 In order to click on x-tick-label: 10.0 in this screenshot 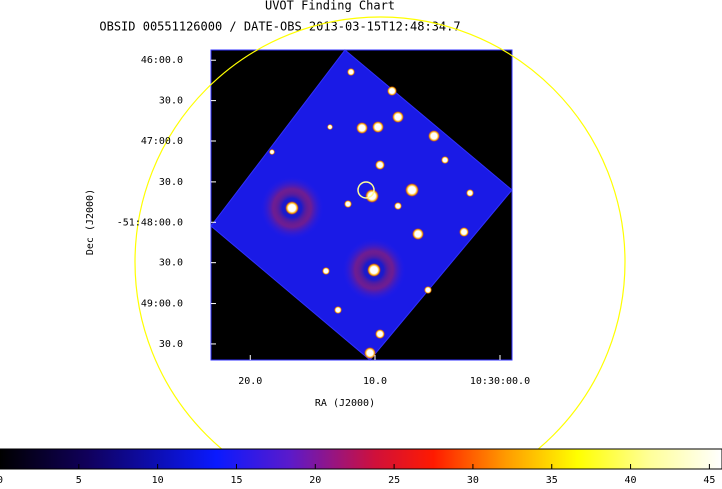, I will do `click(375, 381)`.